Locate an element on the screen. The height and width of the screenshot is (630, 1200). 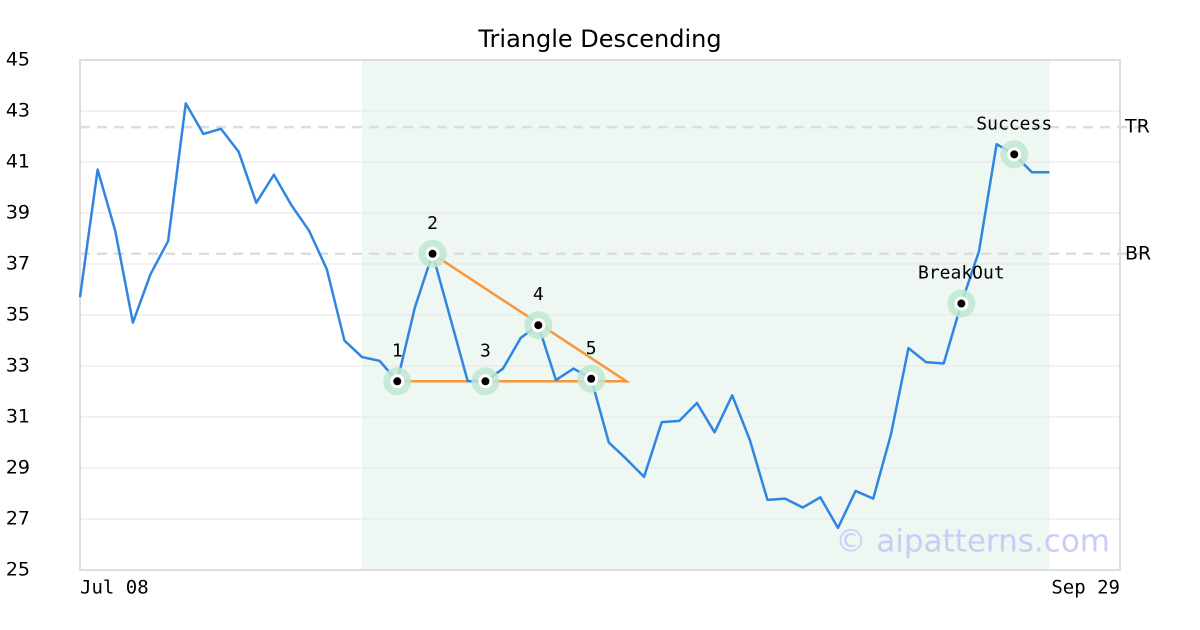
x-tick-label: Sep 29 is located at coordinates (1085, 588).